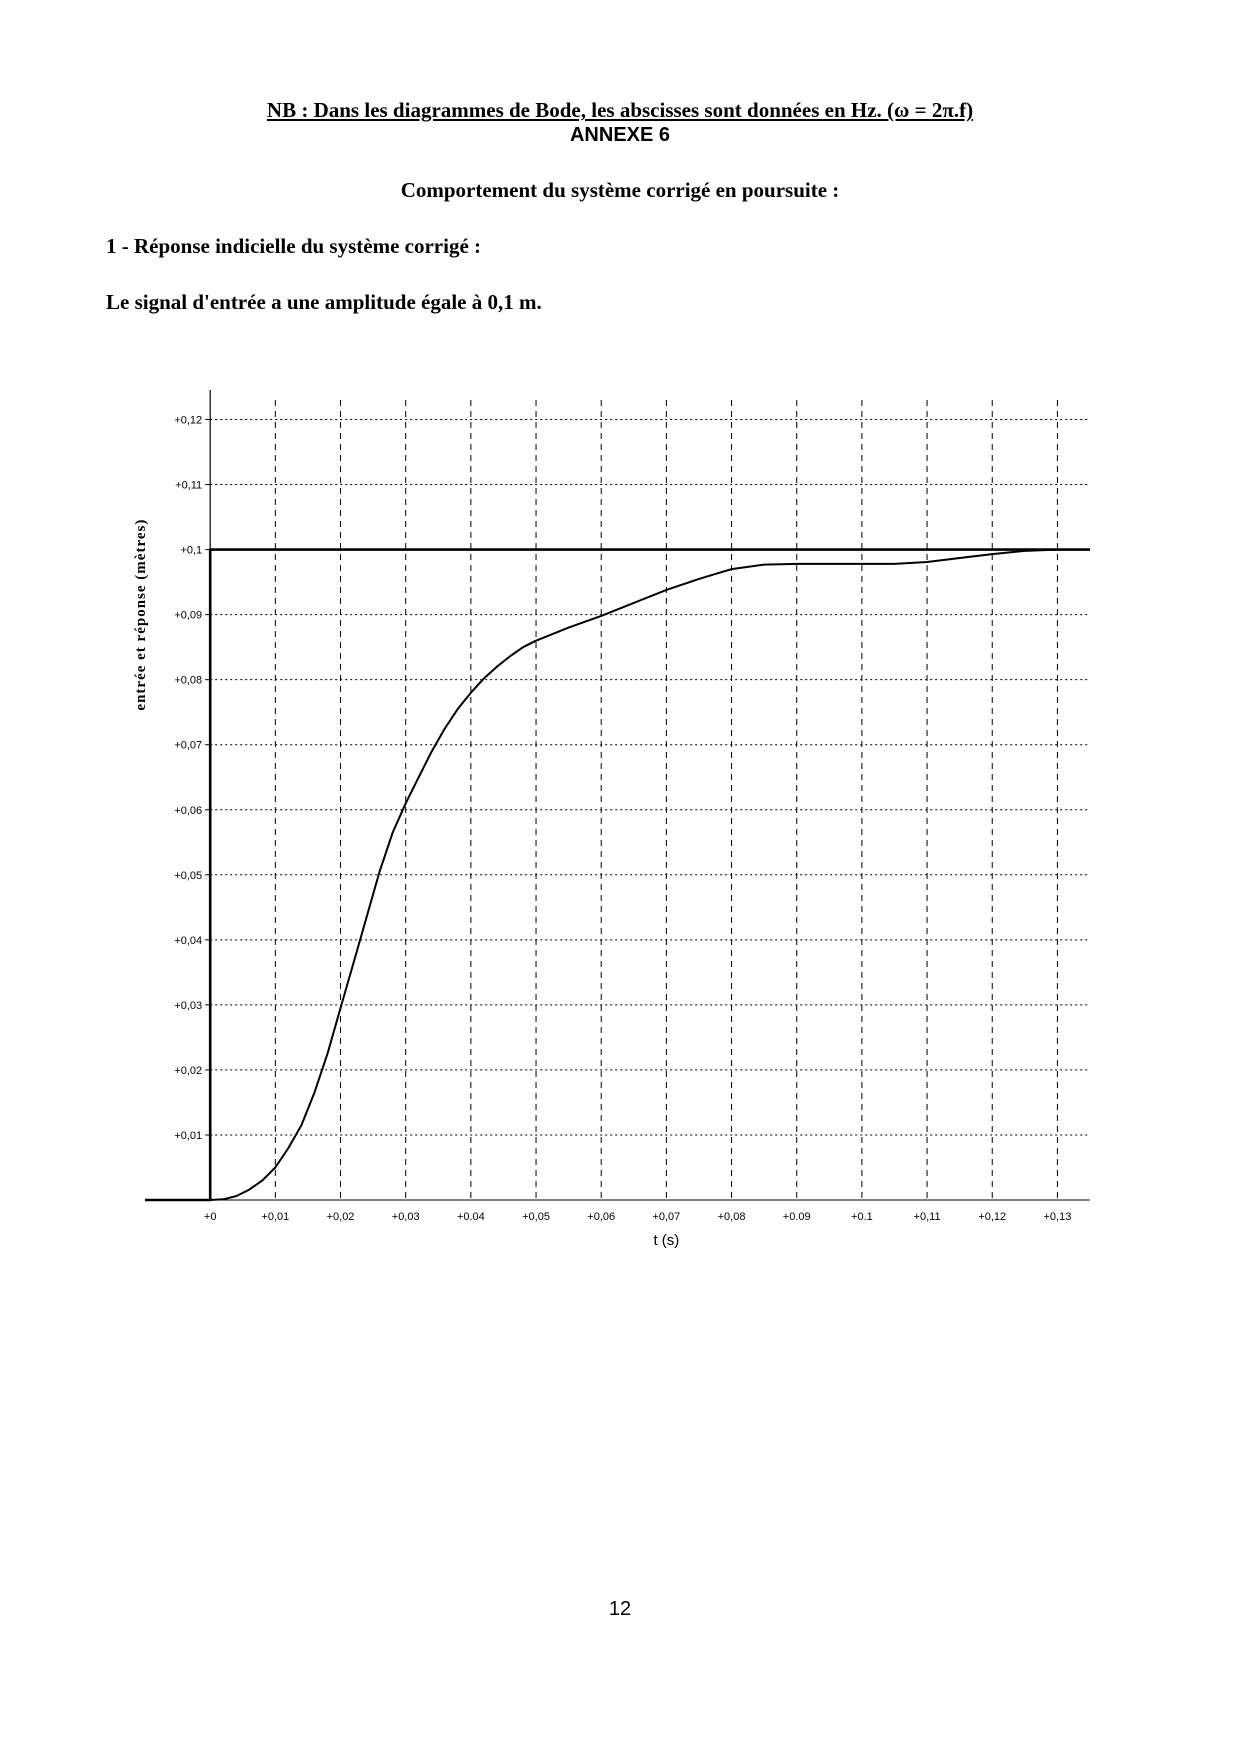  I want to click on x-tick-label: +0,03, so click(406, 1217).